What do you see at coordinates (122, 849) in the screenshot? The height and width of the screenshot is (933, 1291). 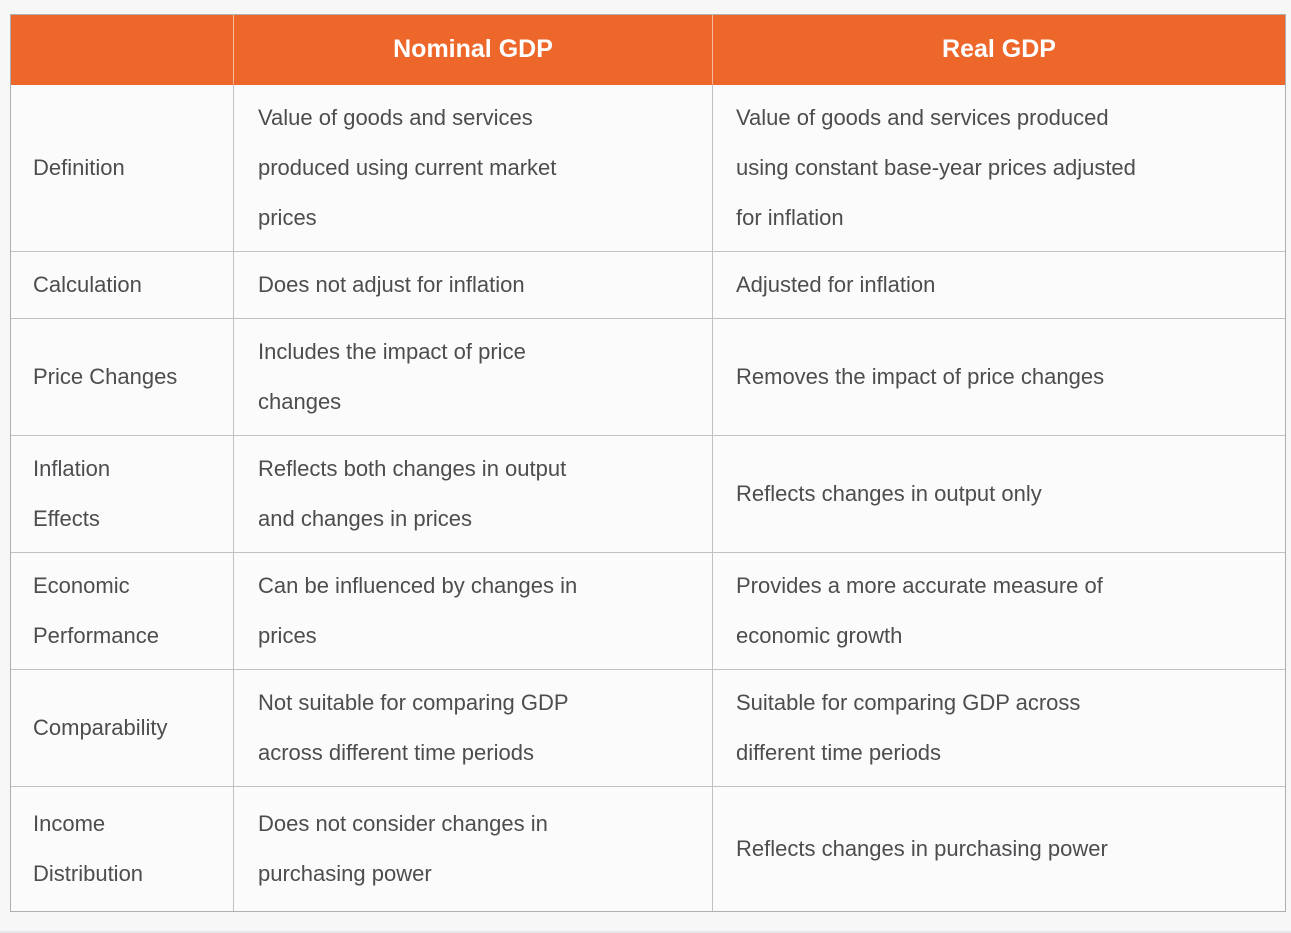 I see `feature-label-cell: Income Distribution` at bounding box center [122, 849].